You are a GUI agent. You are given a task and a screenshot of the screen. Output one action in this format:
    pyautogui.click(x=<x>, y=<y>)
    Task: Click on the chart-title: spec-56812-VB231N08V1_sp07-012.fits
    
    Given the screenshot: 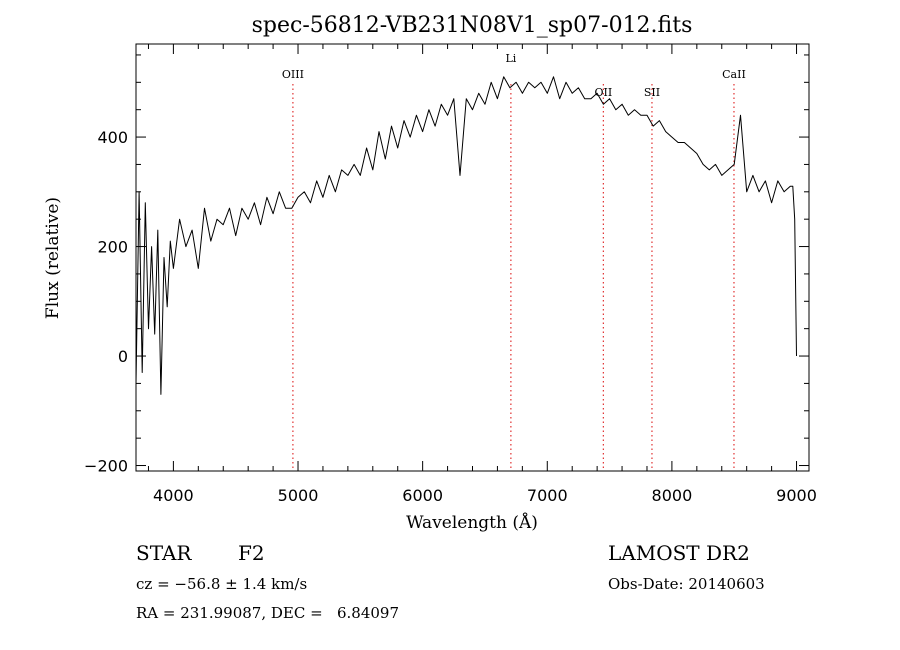 What is the action you would take?
    pyautogui.click(x=472, y=25)
    